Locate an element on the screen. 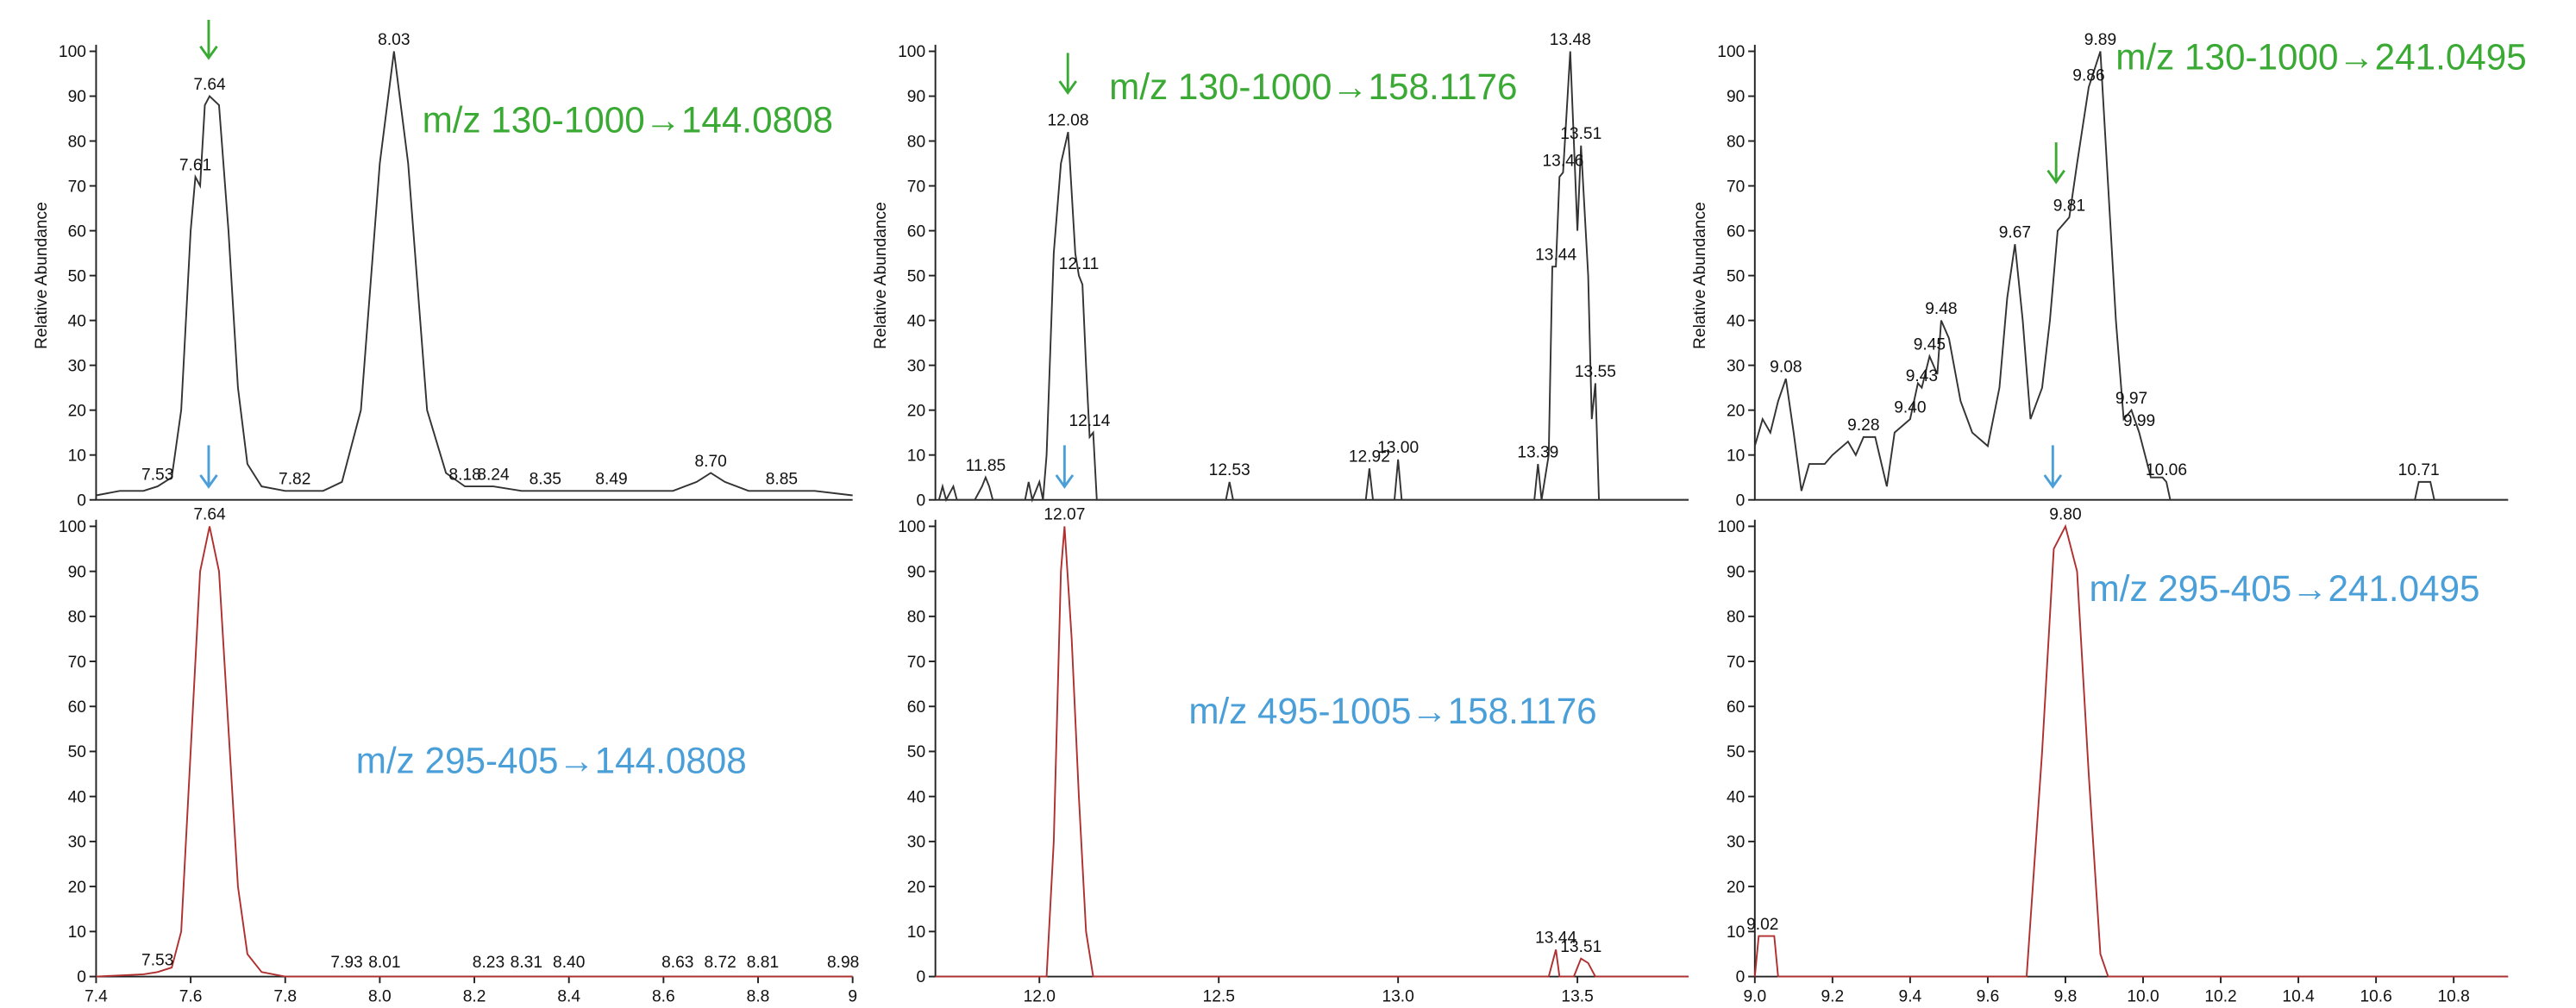  x-tick-label: 9.6 is located at coordinates (1988, 996).